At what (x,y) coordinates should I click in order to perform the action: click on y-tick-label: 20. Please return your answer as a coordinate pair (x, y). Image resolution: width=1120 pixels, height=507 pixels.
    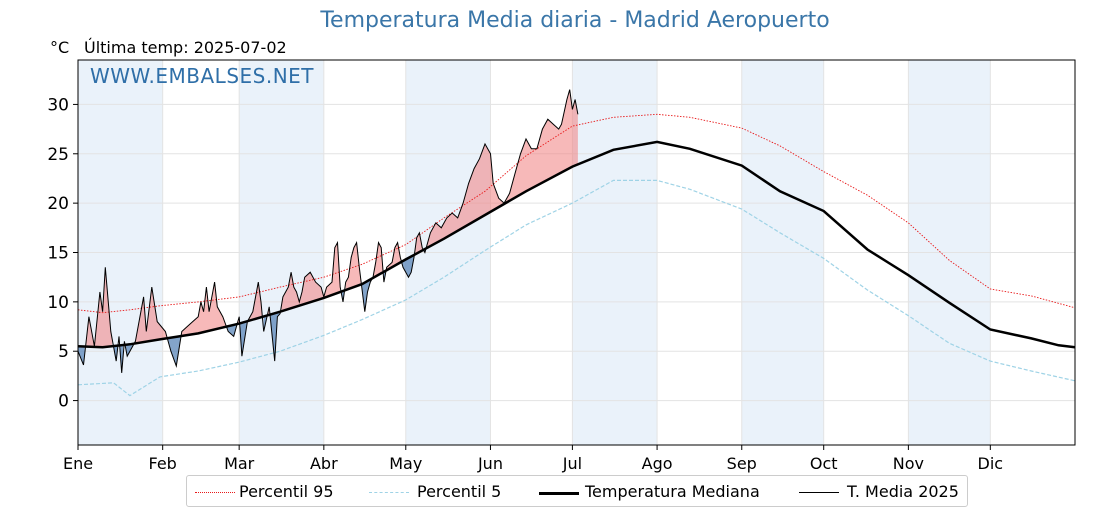
    Looking at the image, I should click on (58, 204).